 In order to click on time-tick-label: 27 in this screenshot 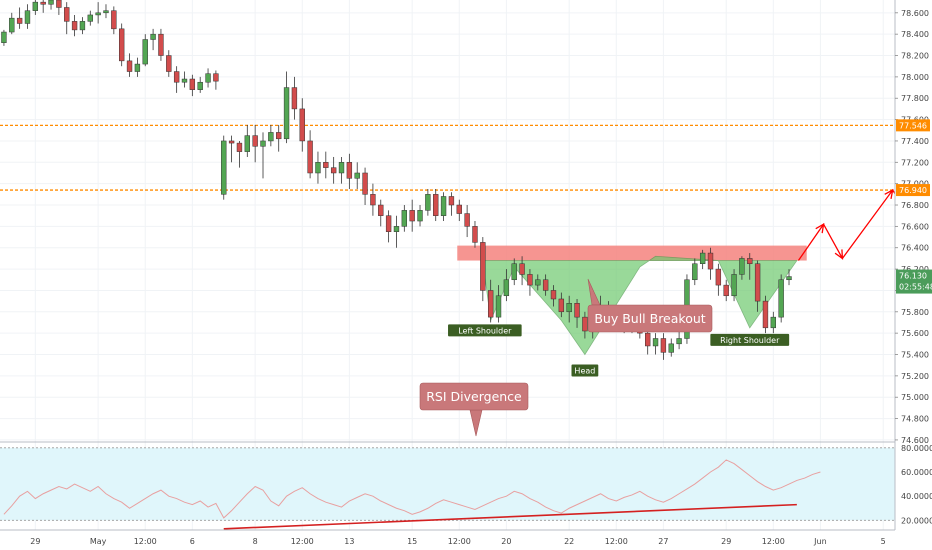, I will do `click(663, 541)`.